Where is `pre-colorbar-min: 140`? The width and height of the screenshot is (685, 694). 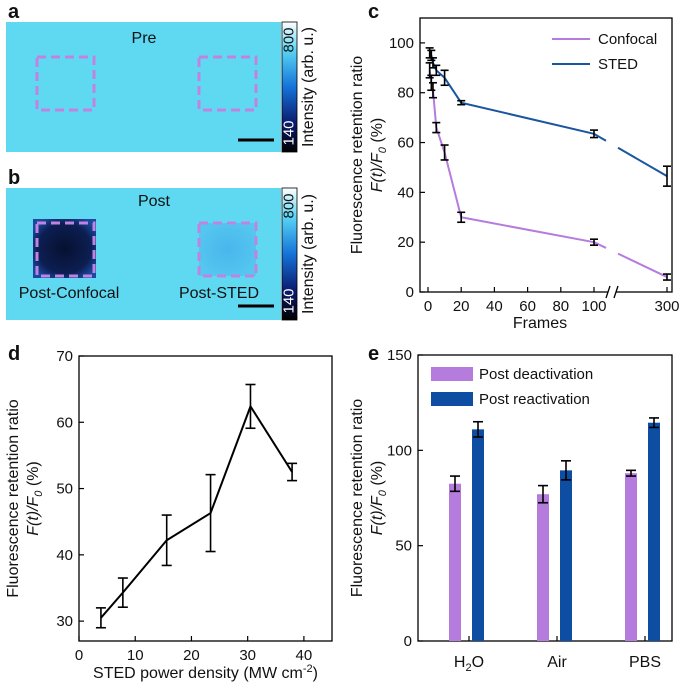
pre-colorbar-min: 140 is located at coordinates (288, 132).